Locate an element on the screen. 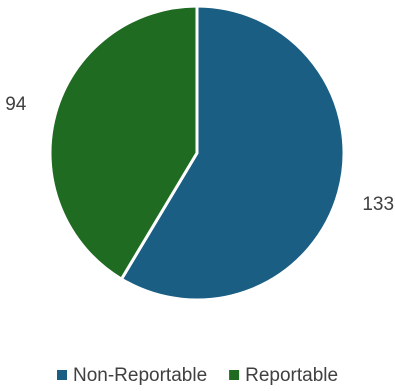 The height and width of the screenshot is (391, 395). data-label-non-reportable: 133 is located at coordinates (378, 204).